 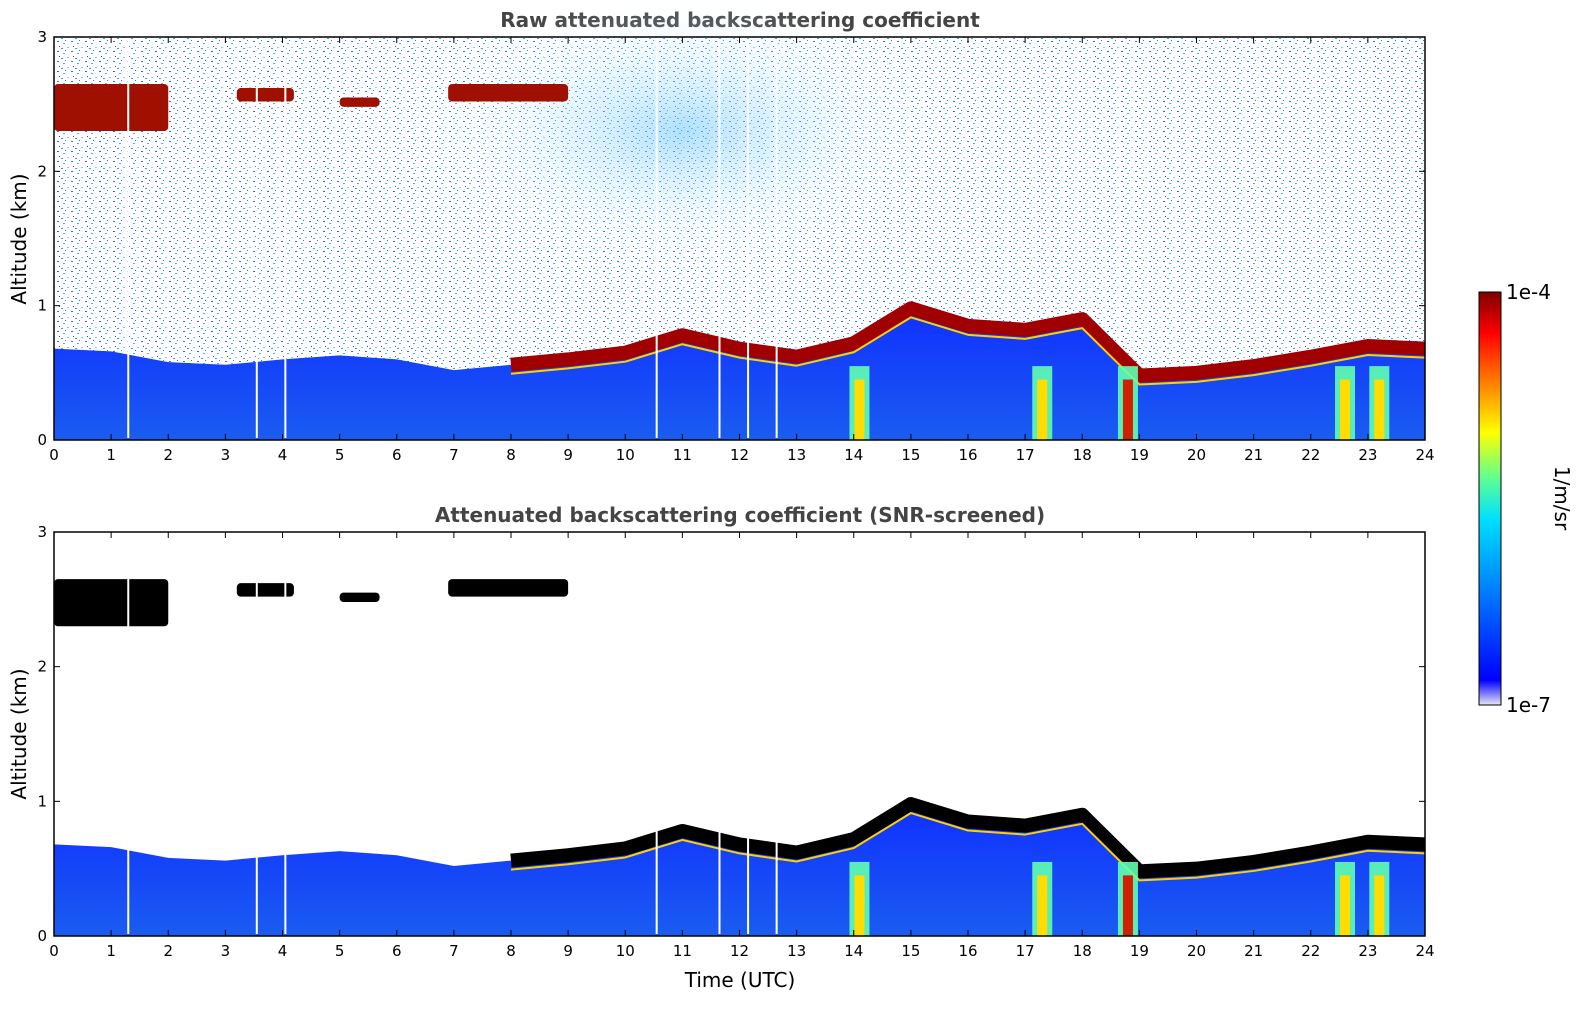 I want to click on colorbar: 1e-4 1e-7 1/m/sr, so click(x=1526, y=498).